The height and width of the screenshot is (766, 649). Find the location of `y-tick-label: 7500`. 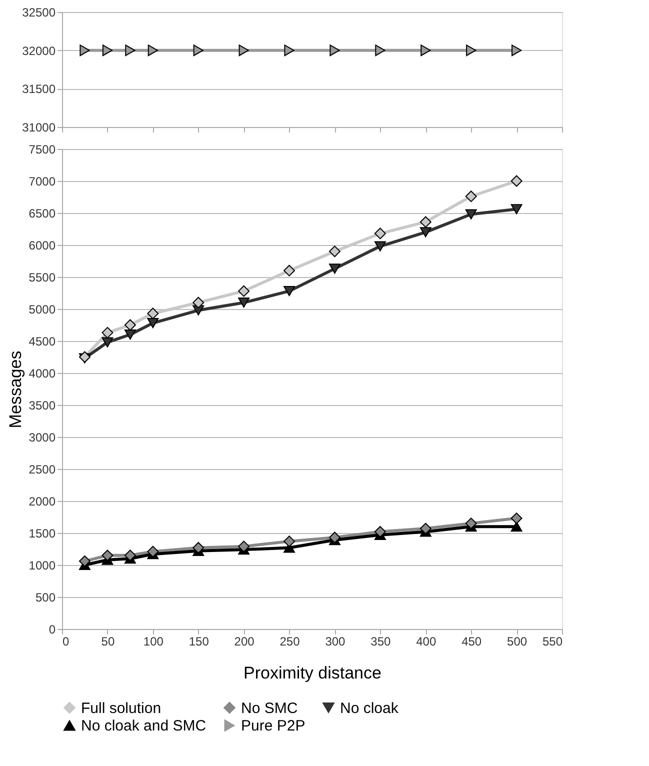

y-tick-label: 7500 is located at coordinates (42, 149).